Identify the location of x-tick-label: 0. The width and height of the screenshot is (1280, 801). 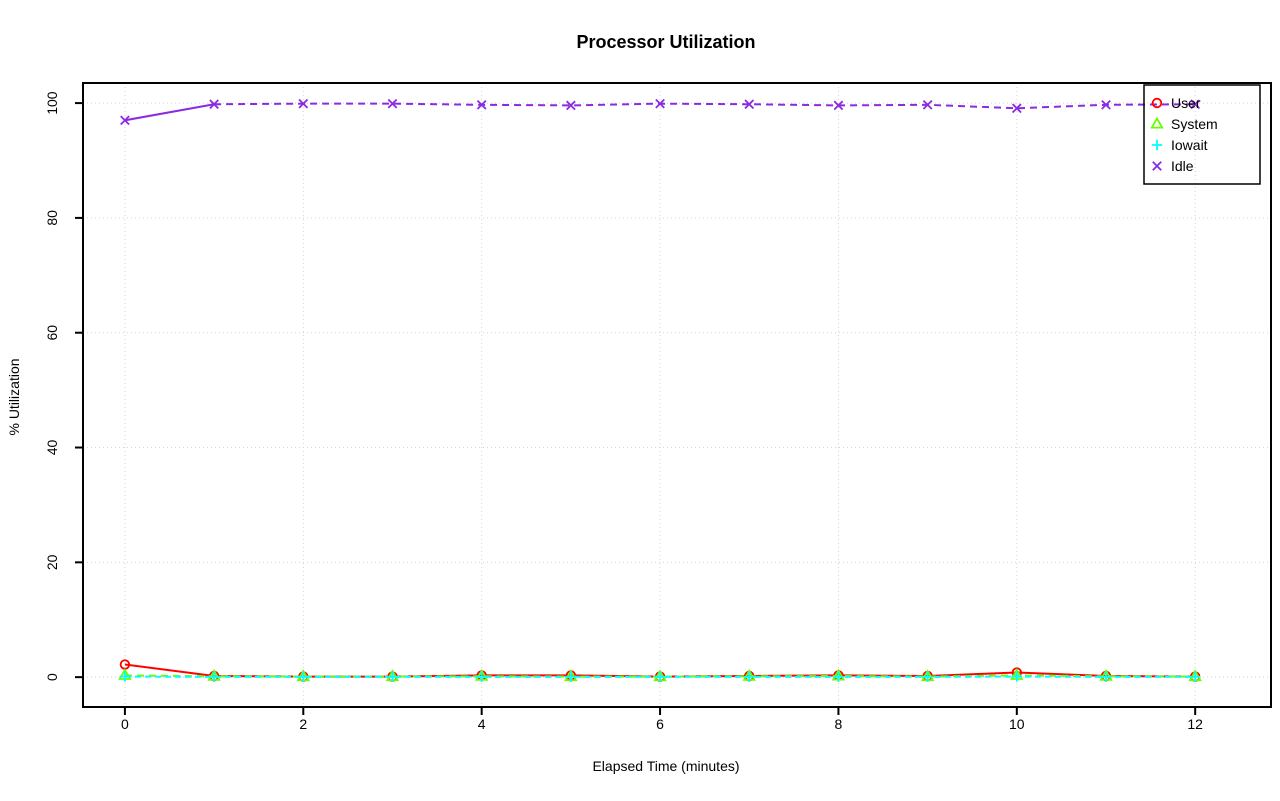
(125, 724).